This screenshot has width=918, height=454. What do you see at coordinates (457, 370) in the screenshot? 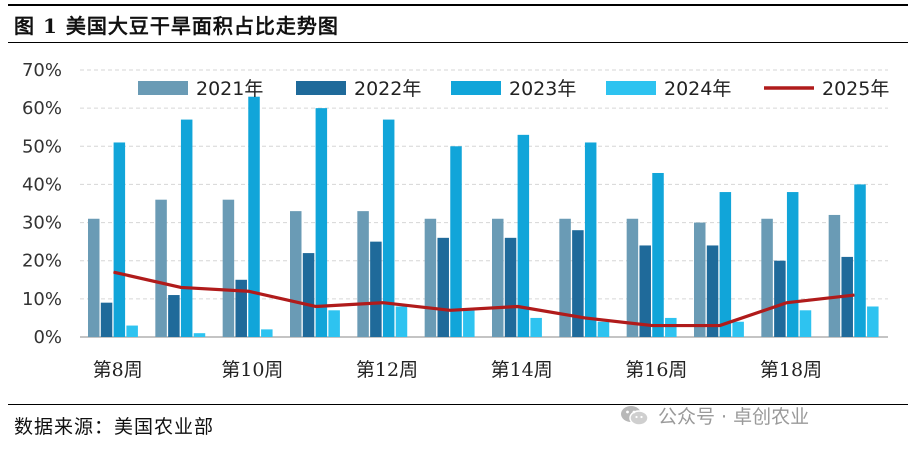
I see `x-axis: 第8周 第10周 第12周 第14周 第16周 第18周` at bounding box center [457, 370].